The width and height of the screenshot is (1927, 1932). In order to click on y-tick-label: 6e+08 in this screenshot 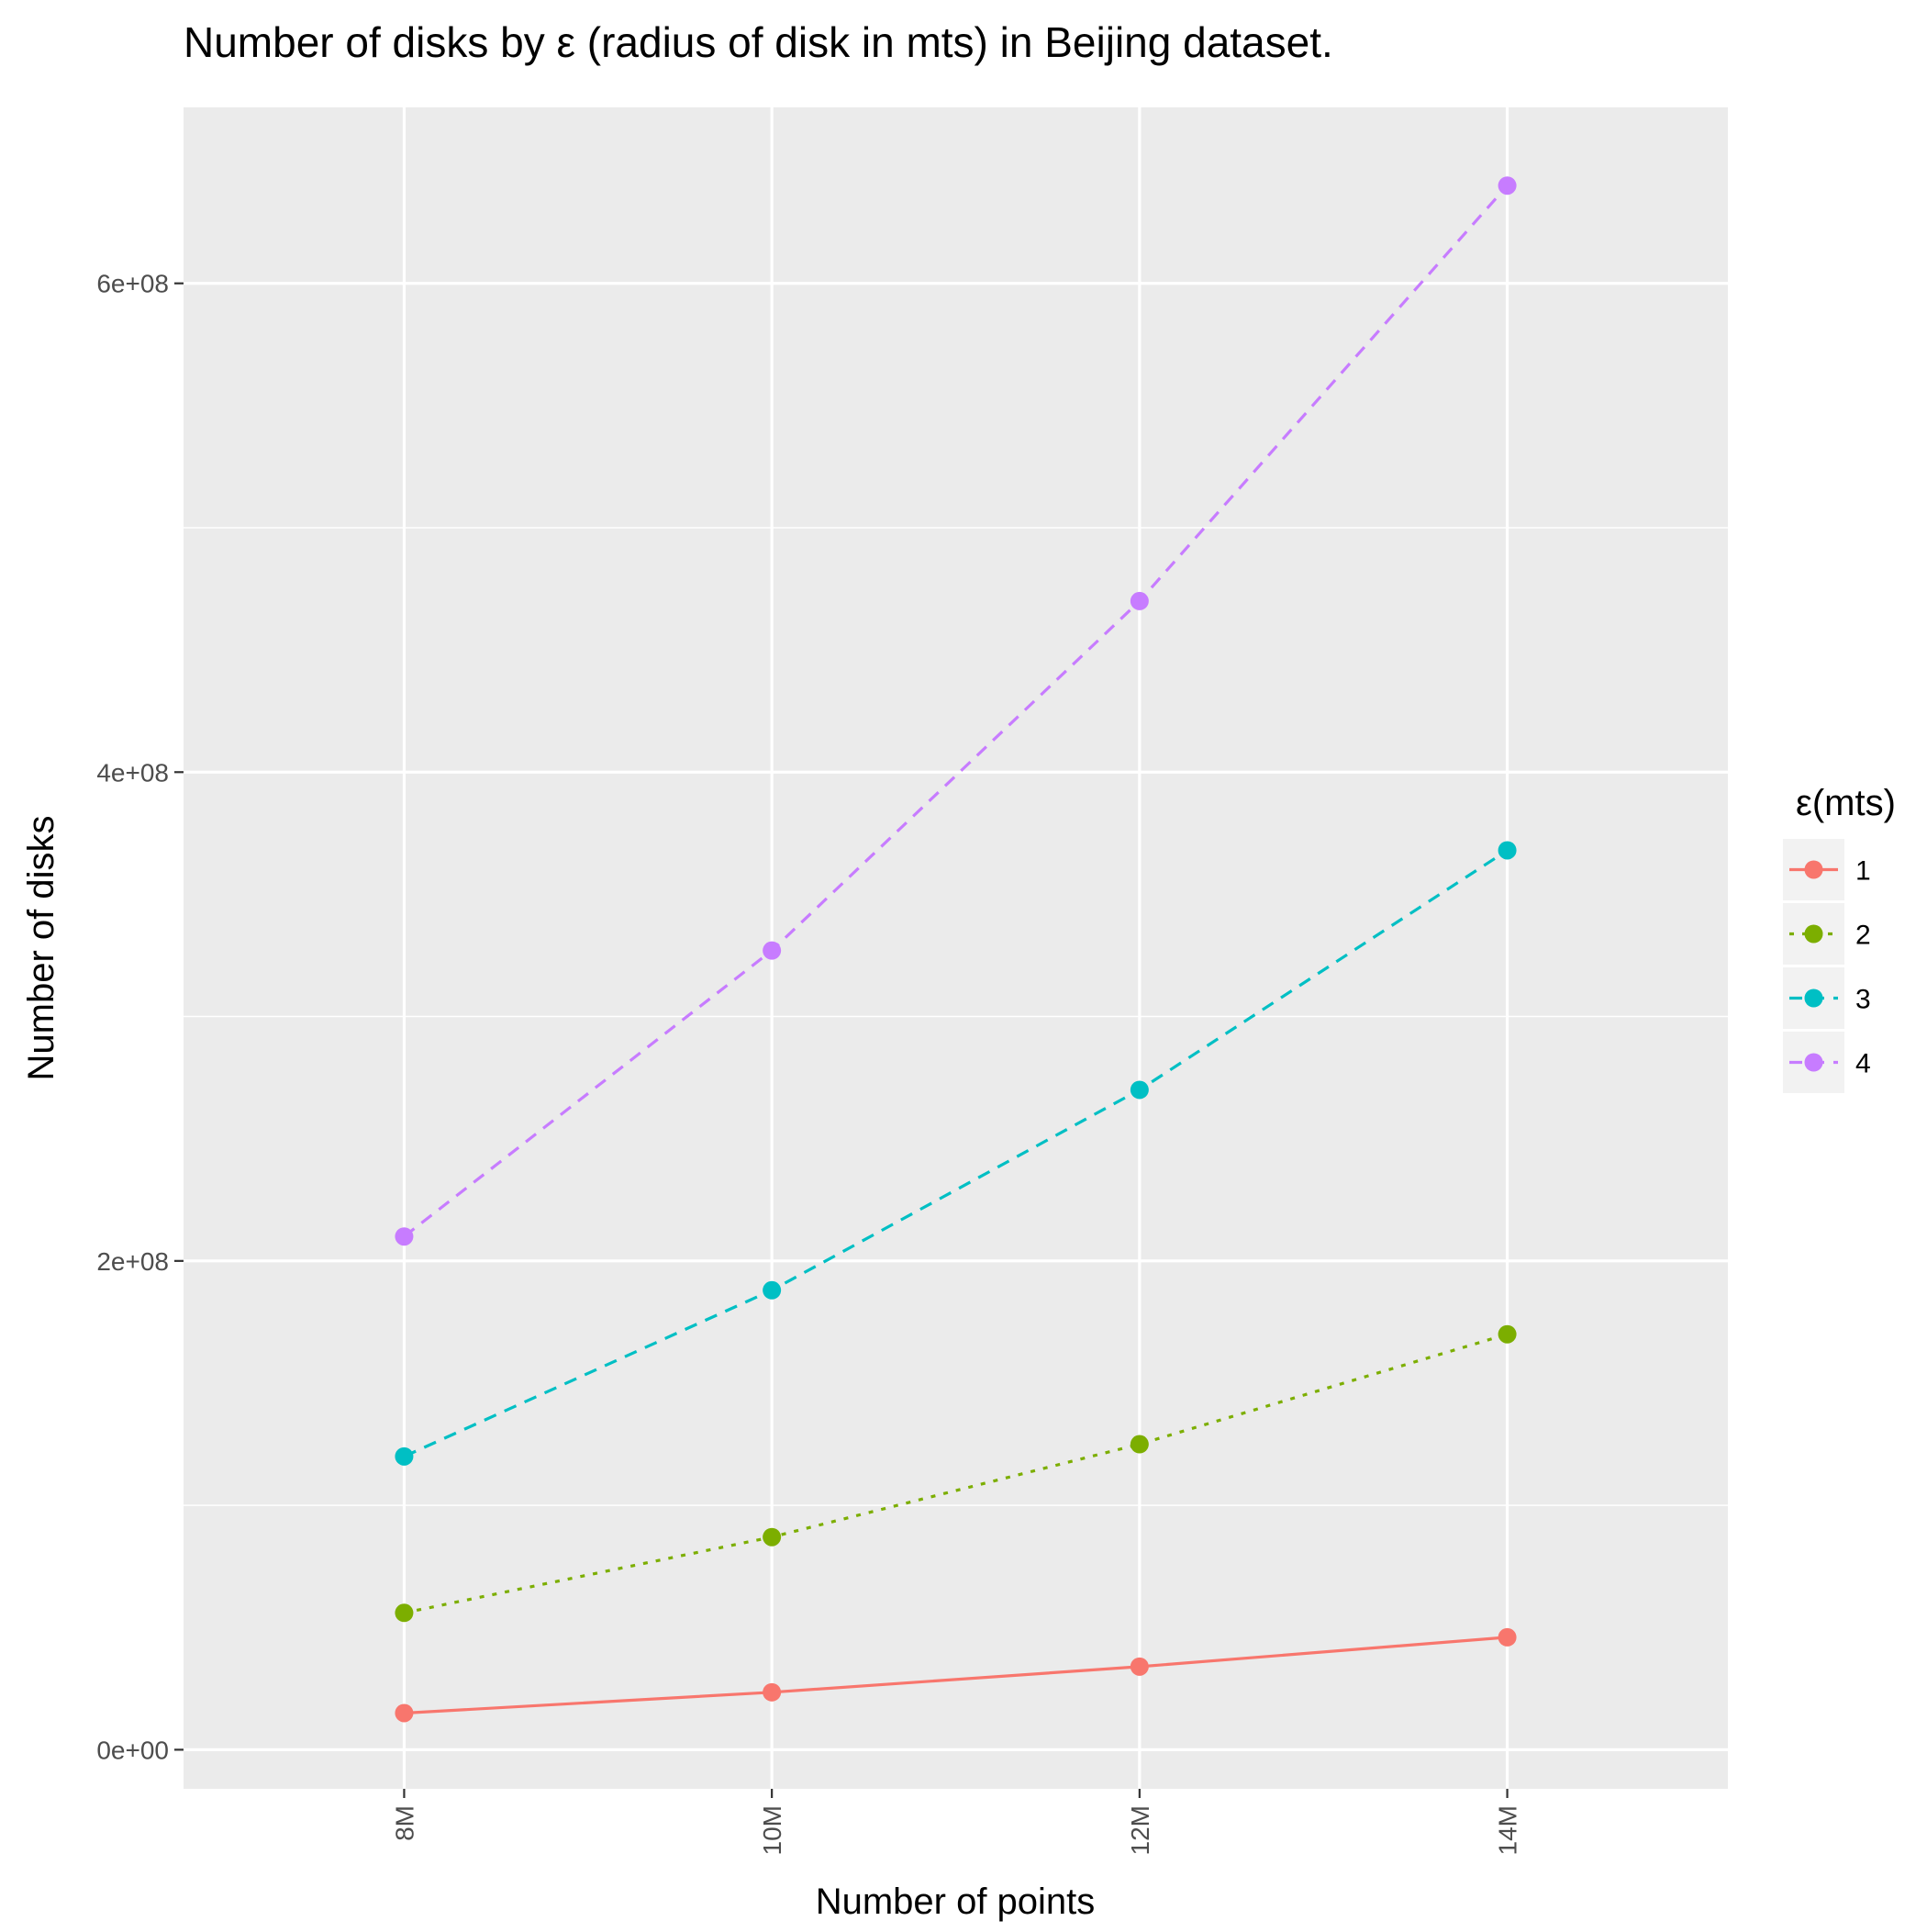, I will do `click(132, 284)`.